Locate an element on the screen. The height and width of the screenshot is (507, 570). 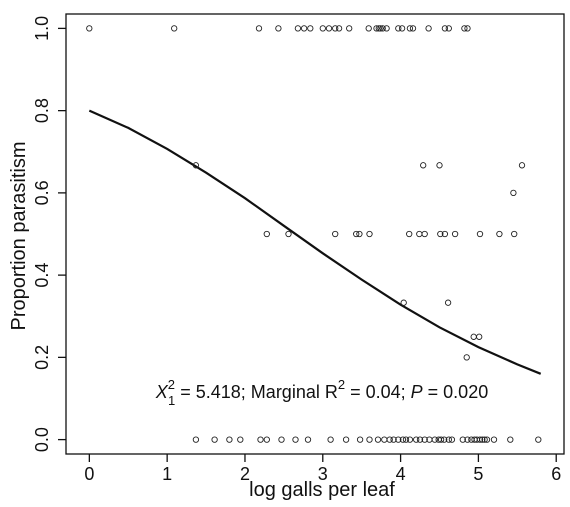
x-tick-label: 5 is located at coordinates (478, 474).